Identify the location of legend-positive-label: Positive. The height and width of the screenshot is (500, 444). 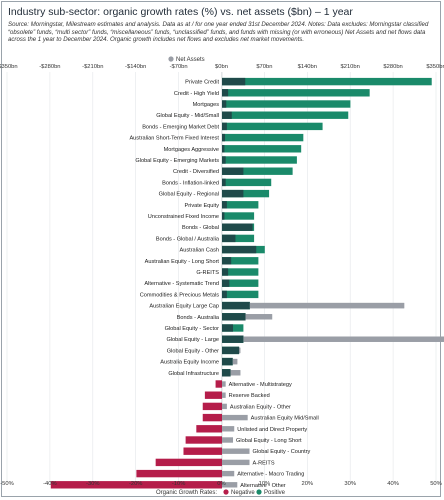
(275, 493).